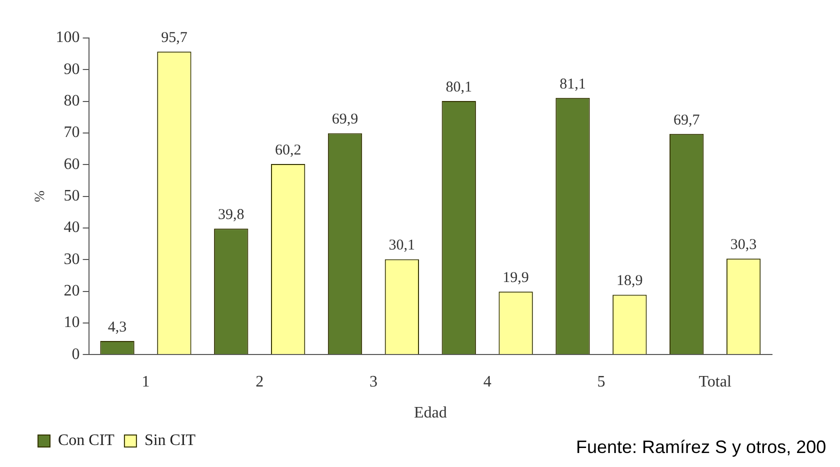 This screenshot has height=467, width=840. What do you see at coordinates (72, 259) in the screenshot?
I see `y-tick-label: 30` at bounding box center [72, 259].